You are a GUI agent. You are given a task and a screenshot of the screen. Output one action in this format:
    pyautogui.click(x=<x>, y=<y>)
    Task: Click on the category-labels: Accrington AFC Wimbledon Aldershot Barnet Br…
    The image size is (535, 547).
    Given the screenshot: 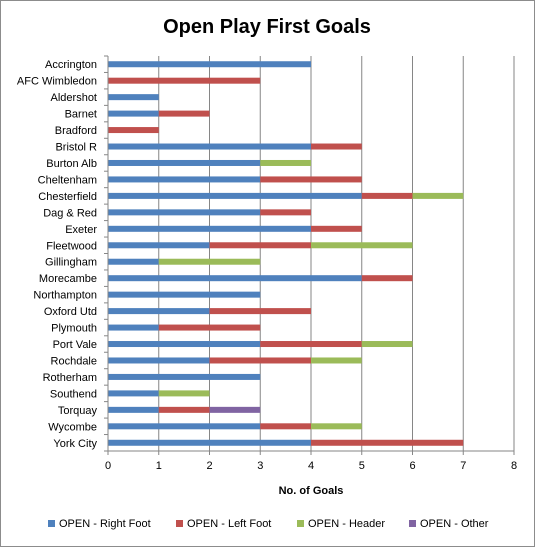 What is the action you would take?
    pyautogui.click(x=57, y=254)
    